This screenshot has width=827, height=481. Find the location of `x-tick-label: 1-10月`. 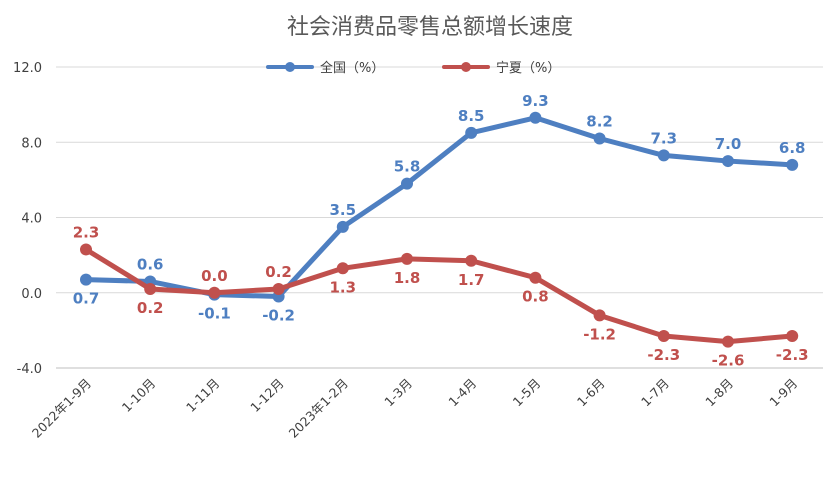

x-tick-label: 1-10月 is located at coordinates (139, 396).